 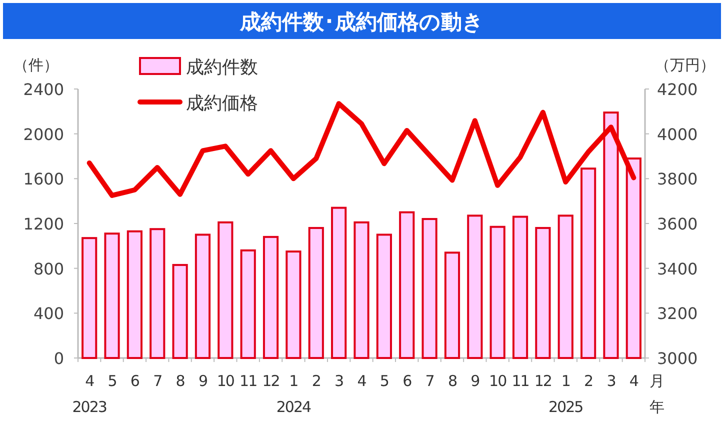 What do you see at coordinates (222, 67) in the screenshot?
I see `legend-label: 成約件数` at bounding box center [222, 67].